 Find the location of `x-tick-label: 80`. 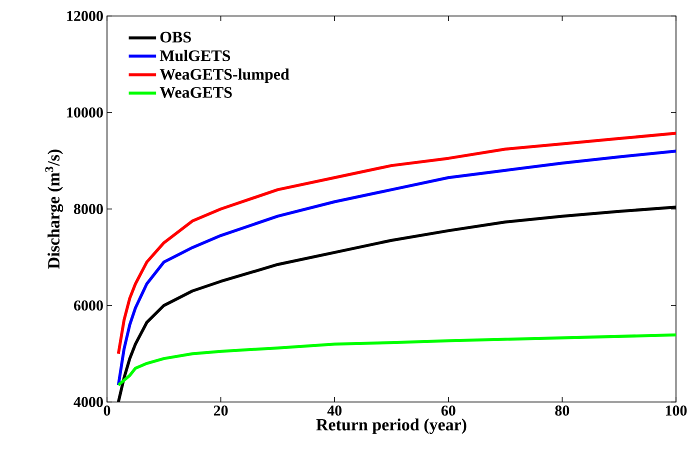

x-tick-label: 80 is located at coordinates (562, 411).